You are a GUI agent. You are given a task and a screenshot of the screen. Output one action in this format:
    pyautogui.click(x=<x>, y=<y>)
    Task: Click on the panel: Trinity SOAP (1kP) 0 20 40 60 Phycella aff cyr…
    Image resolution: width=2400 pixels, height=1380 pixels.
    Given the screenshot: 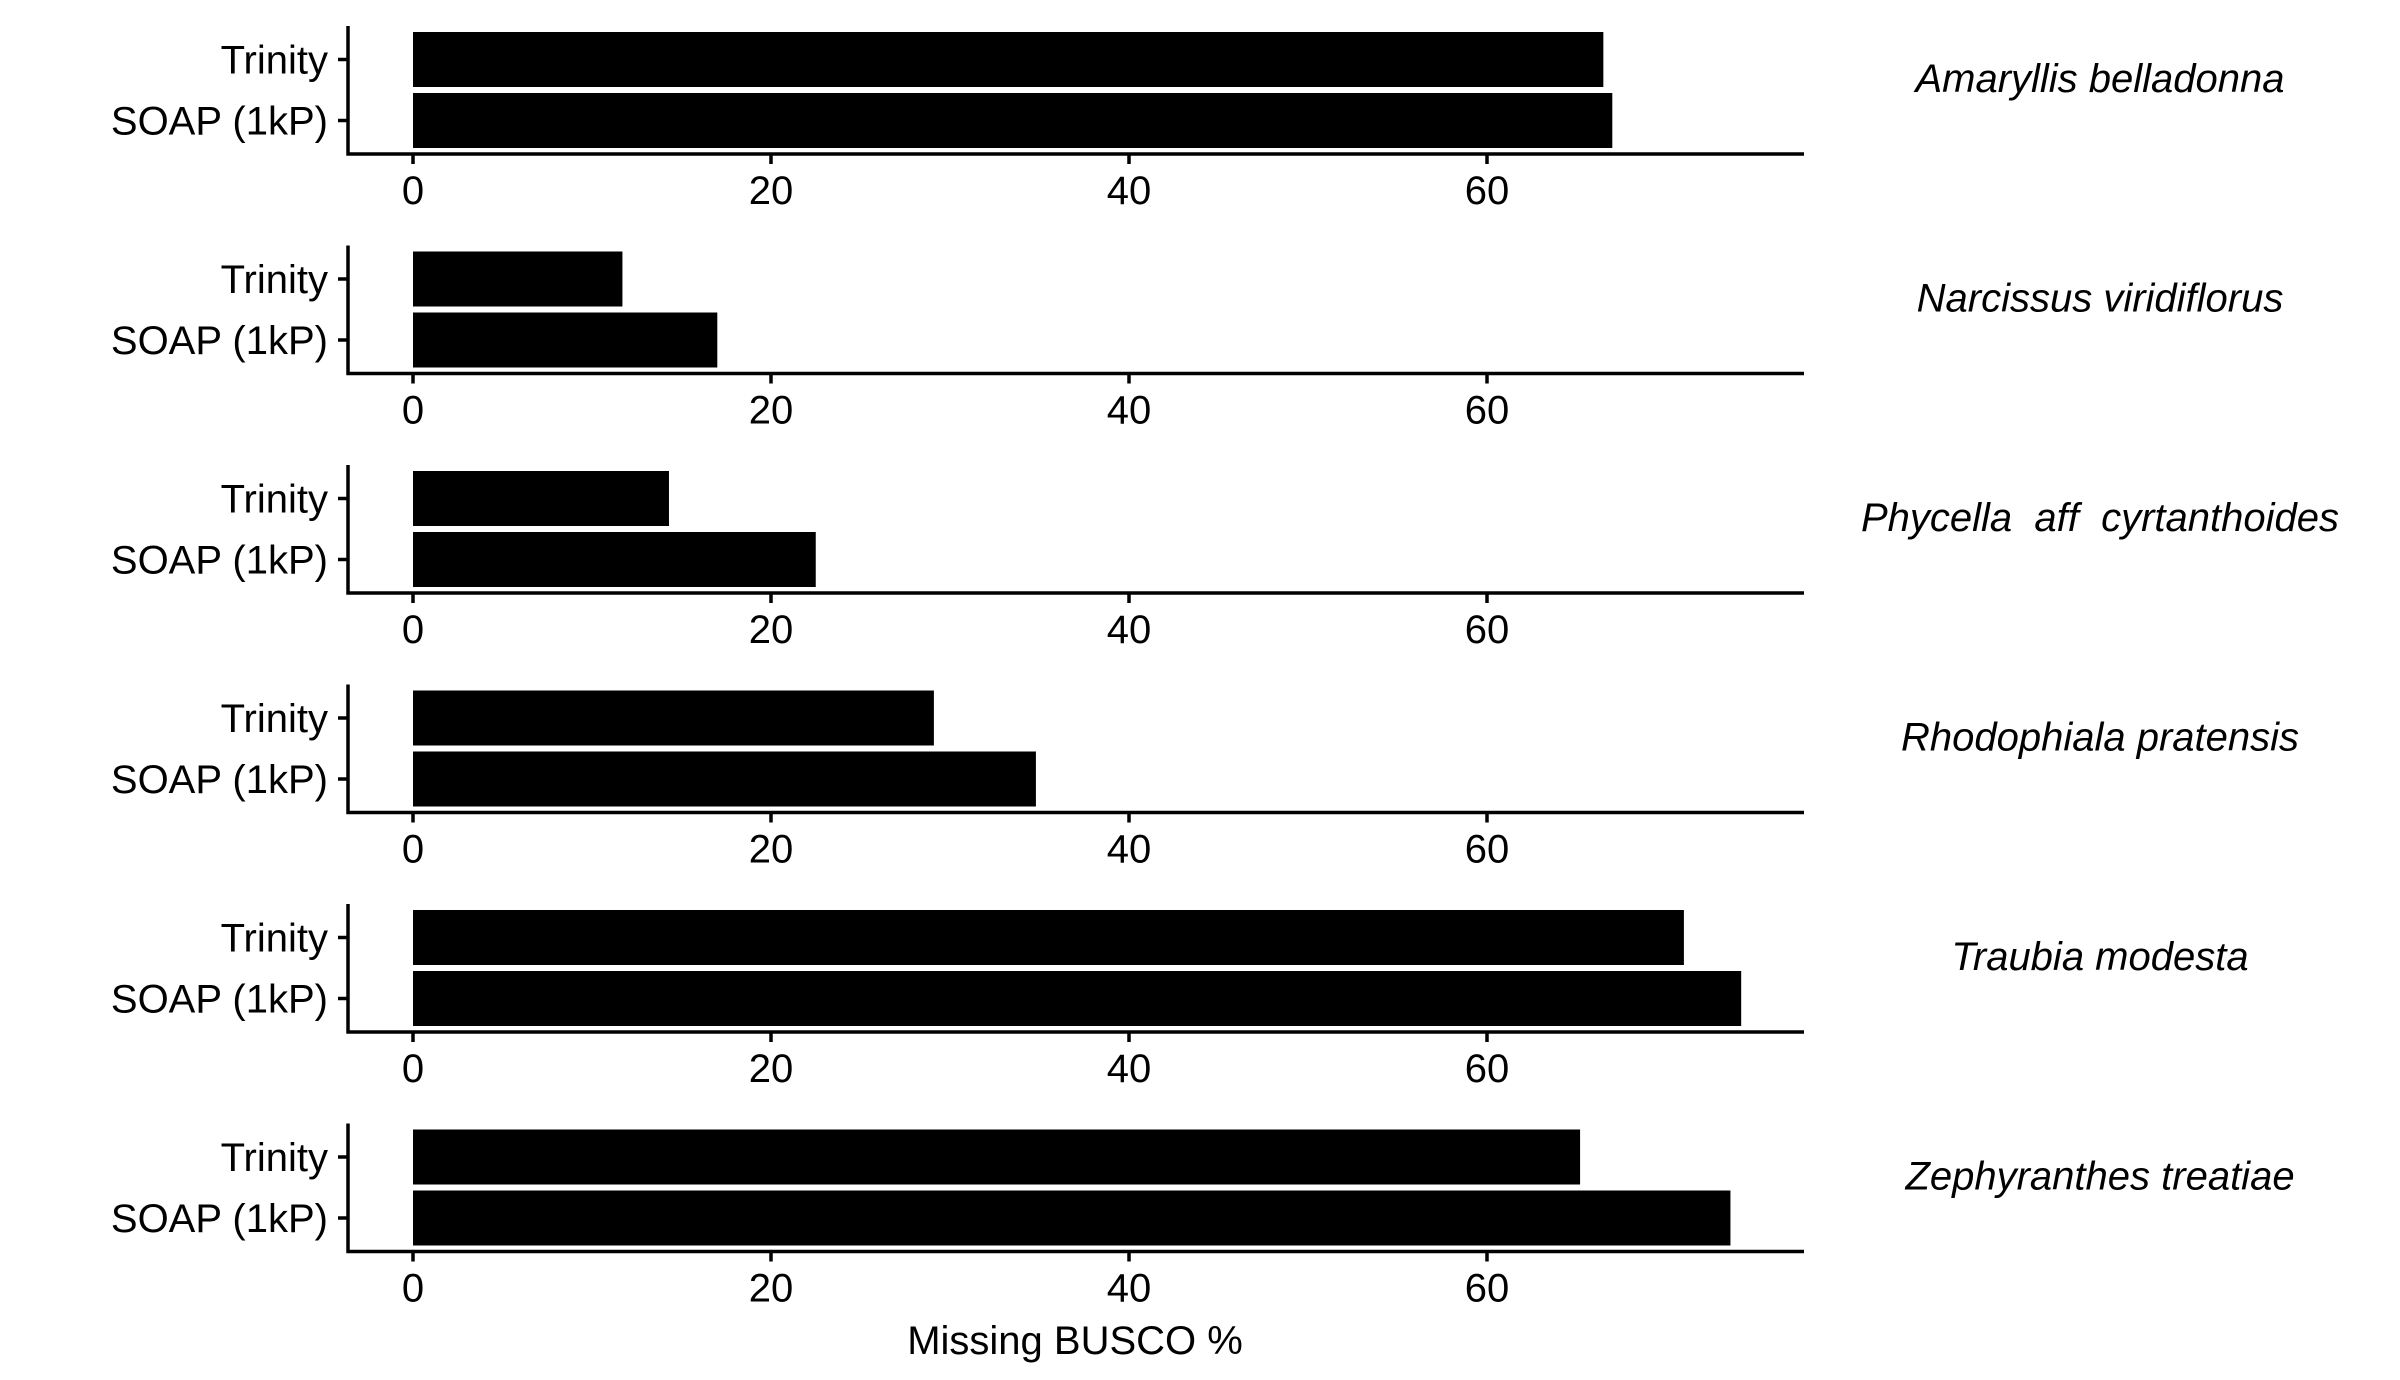 What is the action you would take?
    pyautogui.click(x=1225, y=558)
    